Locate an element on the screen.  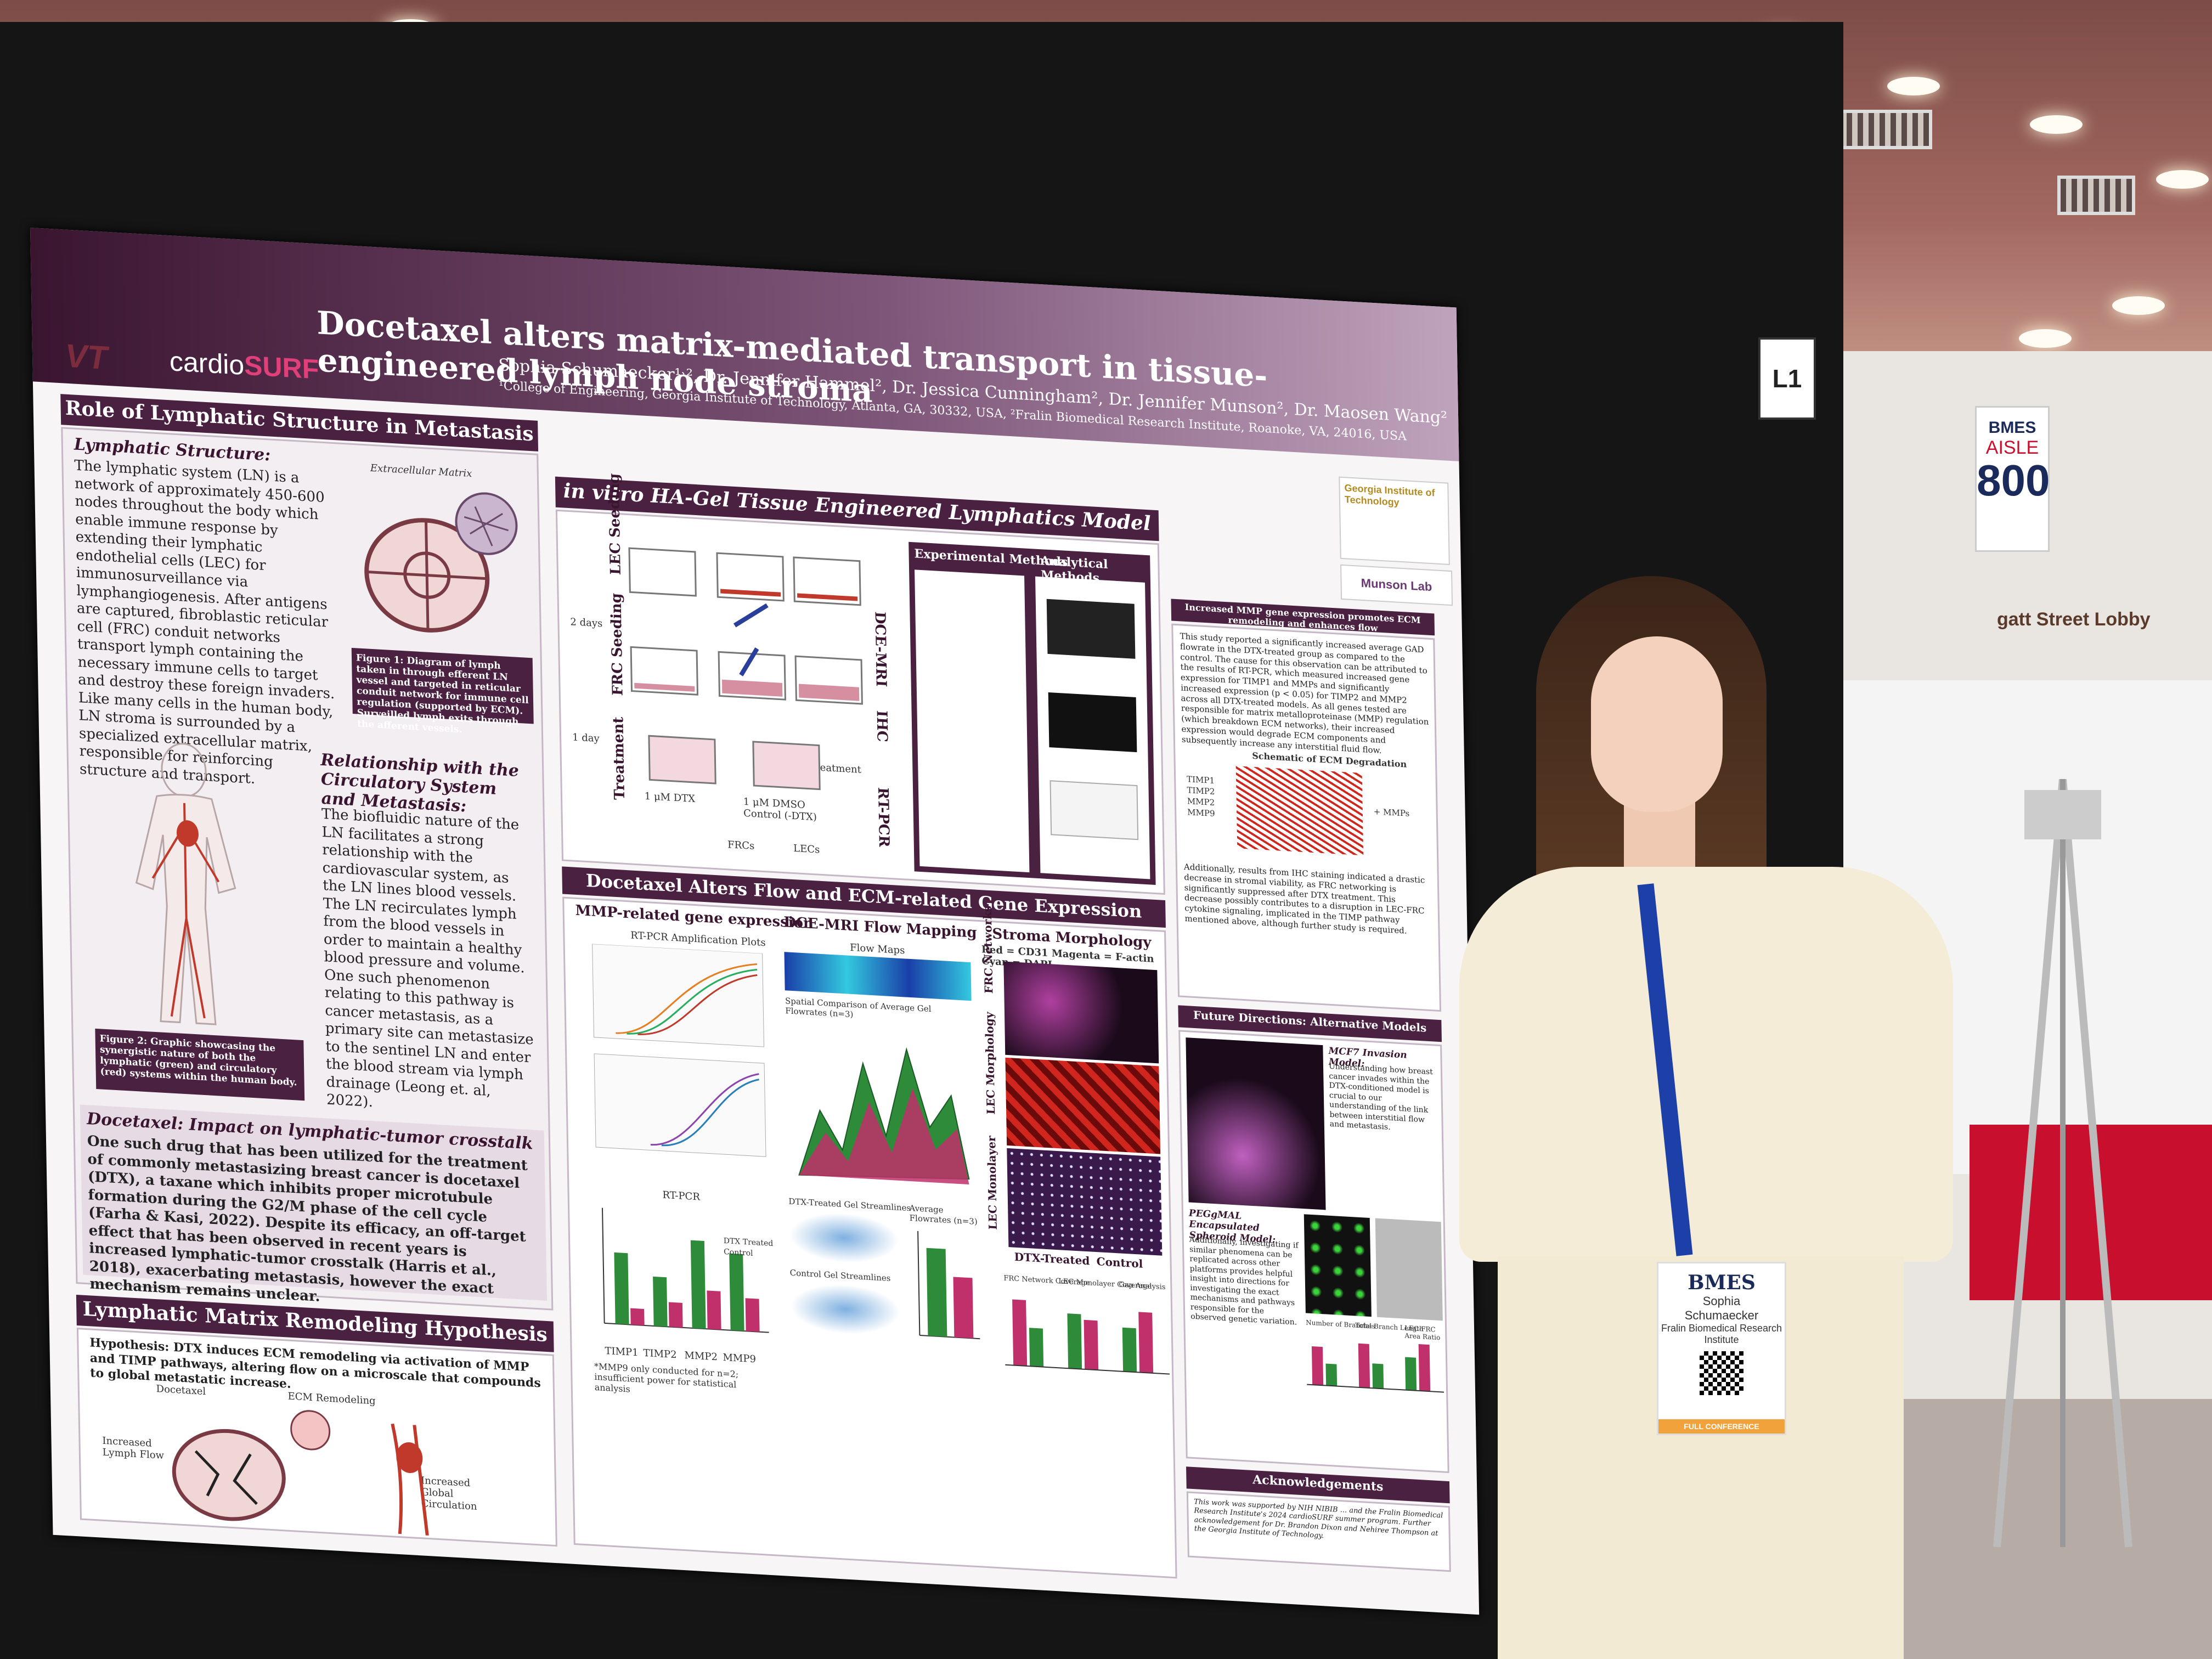
hypothesis-label-docetaxel: Docetaxel is located at coordinates (181, 1390).